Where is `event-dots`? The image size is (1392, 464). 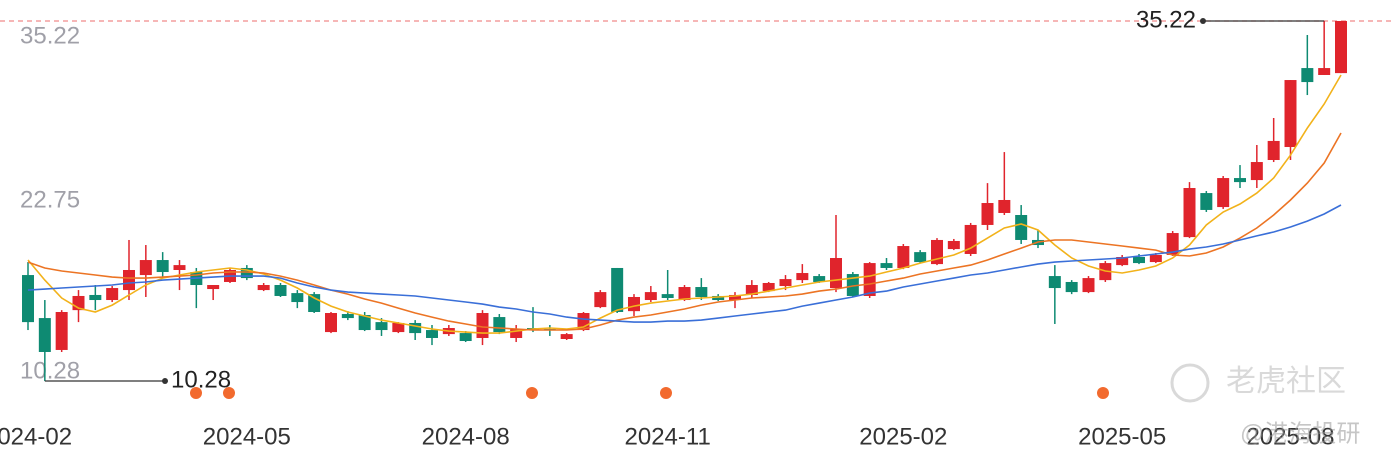 event-dots is located at coordinates (649, 393).